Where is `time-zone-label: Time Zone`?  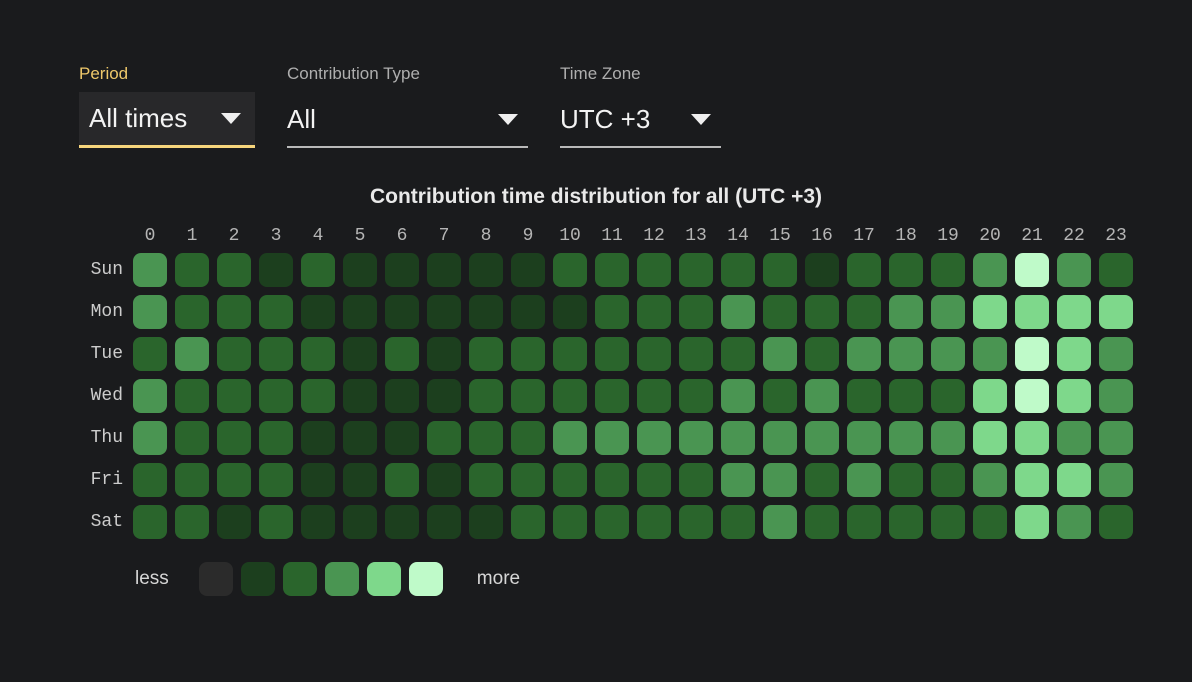 time-zone-label: Time Zone is located at coordinates (600, 73).